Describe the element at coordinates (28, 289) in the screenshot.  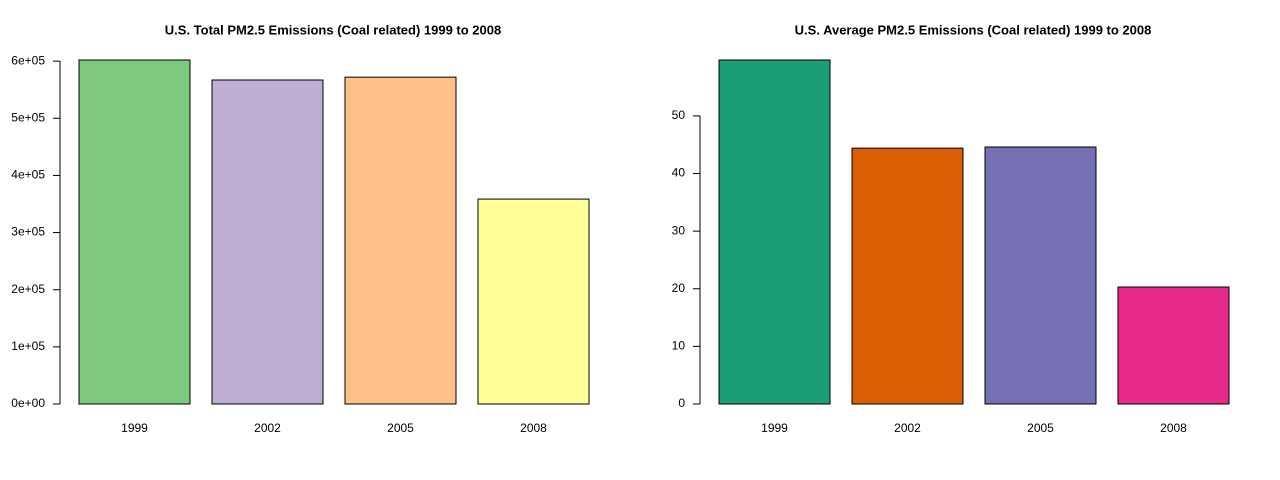
I see `y-tick-label: 2e+05` at that location.